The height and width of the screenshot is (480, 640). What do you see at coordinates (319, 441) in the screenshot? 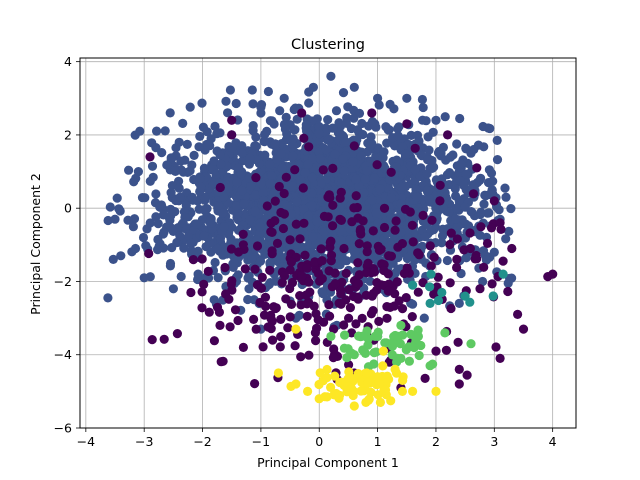
I see `x-tick-label: 0` at bounding box center [319, 441].